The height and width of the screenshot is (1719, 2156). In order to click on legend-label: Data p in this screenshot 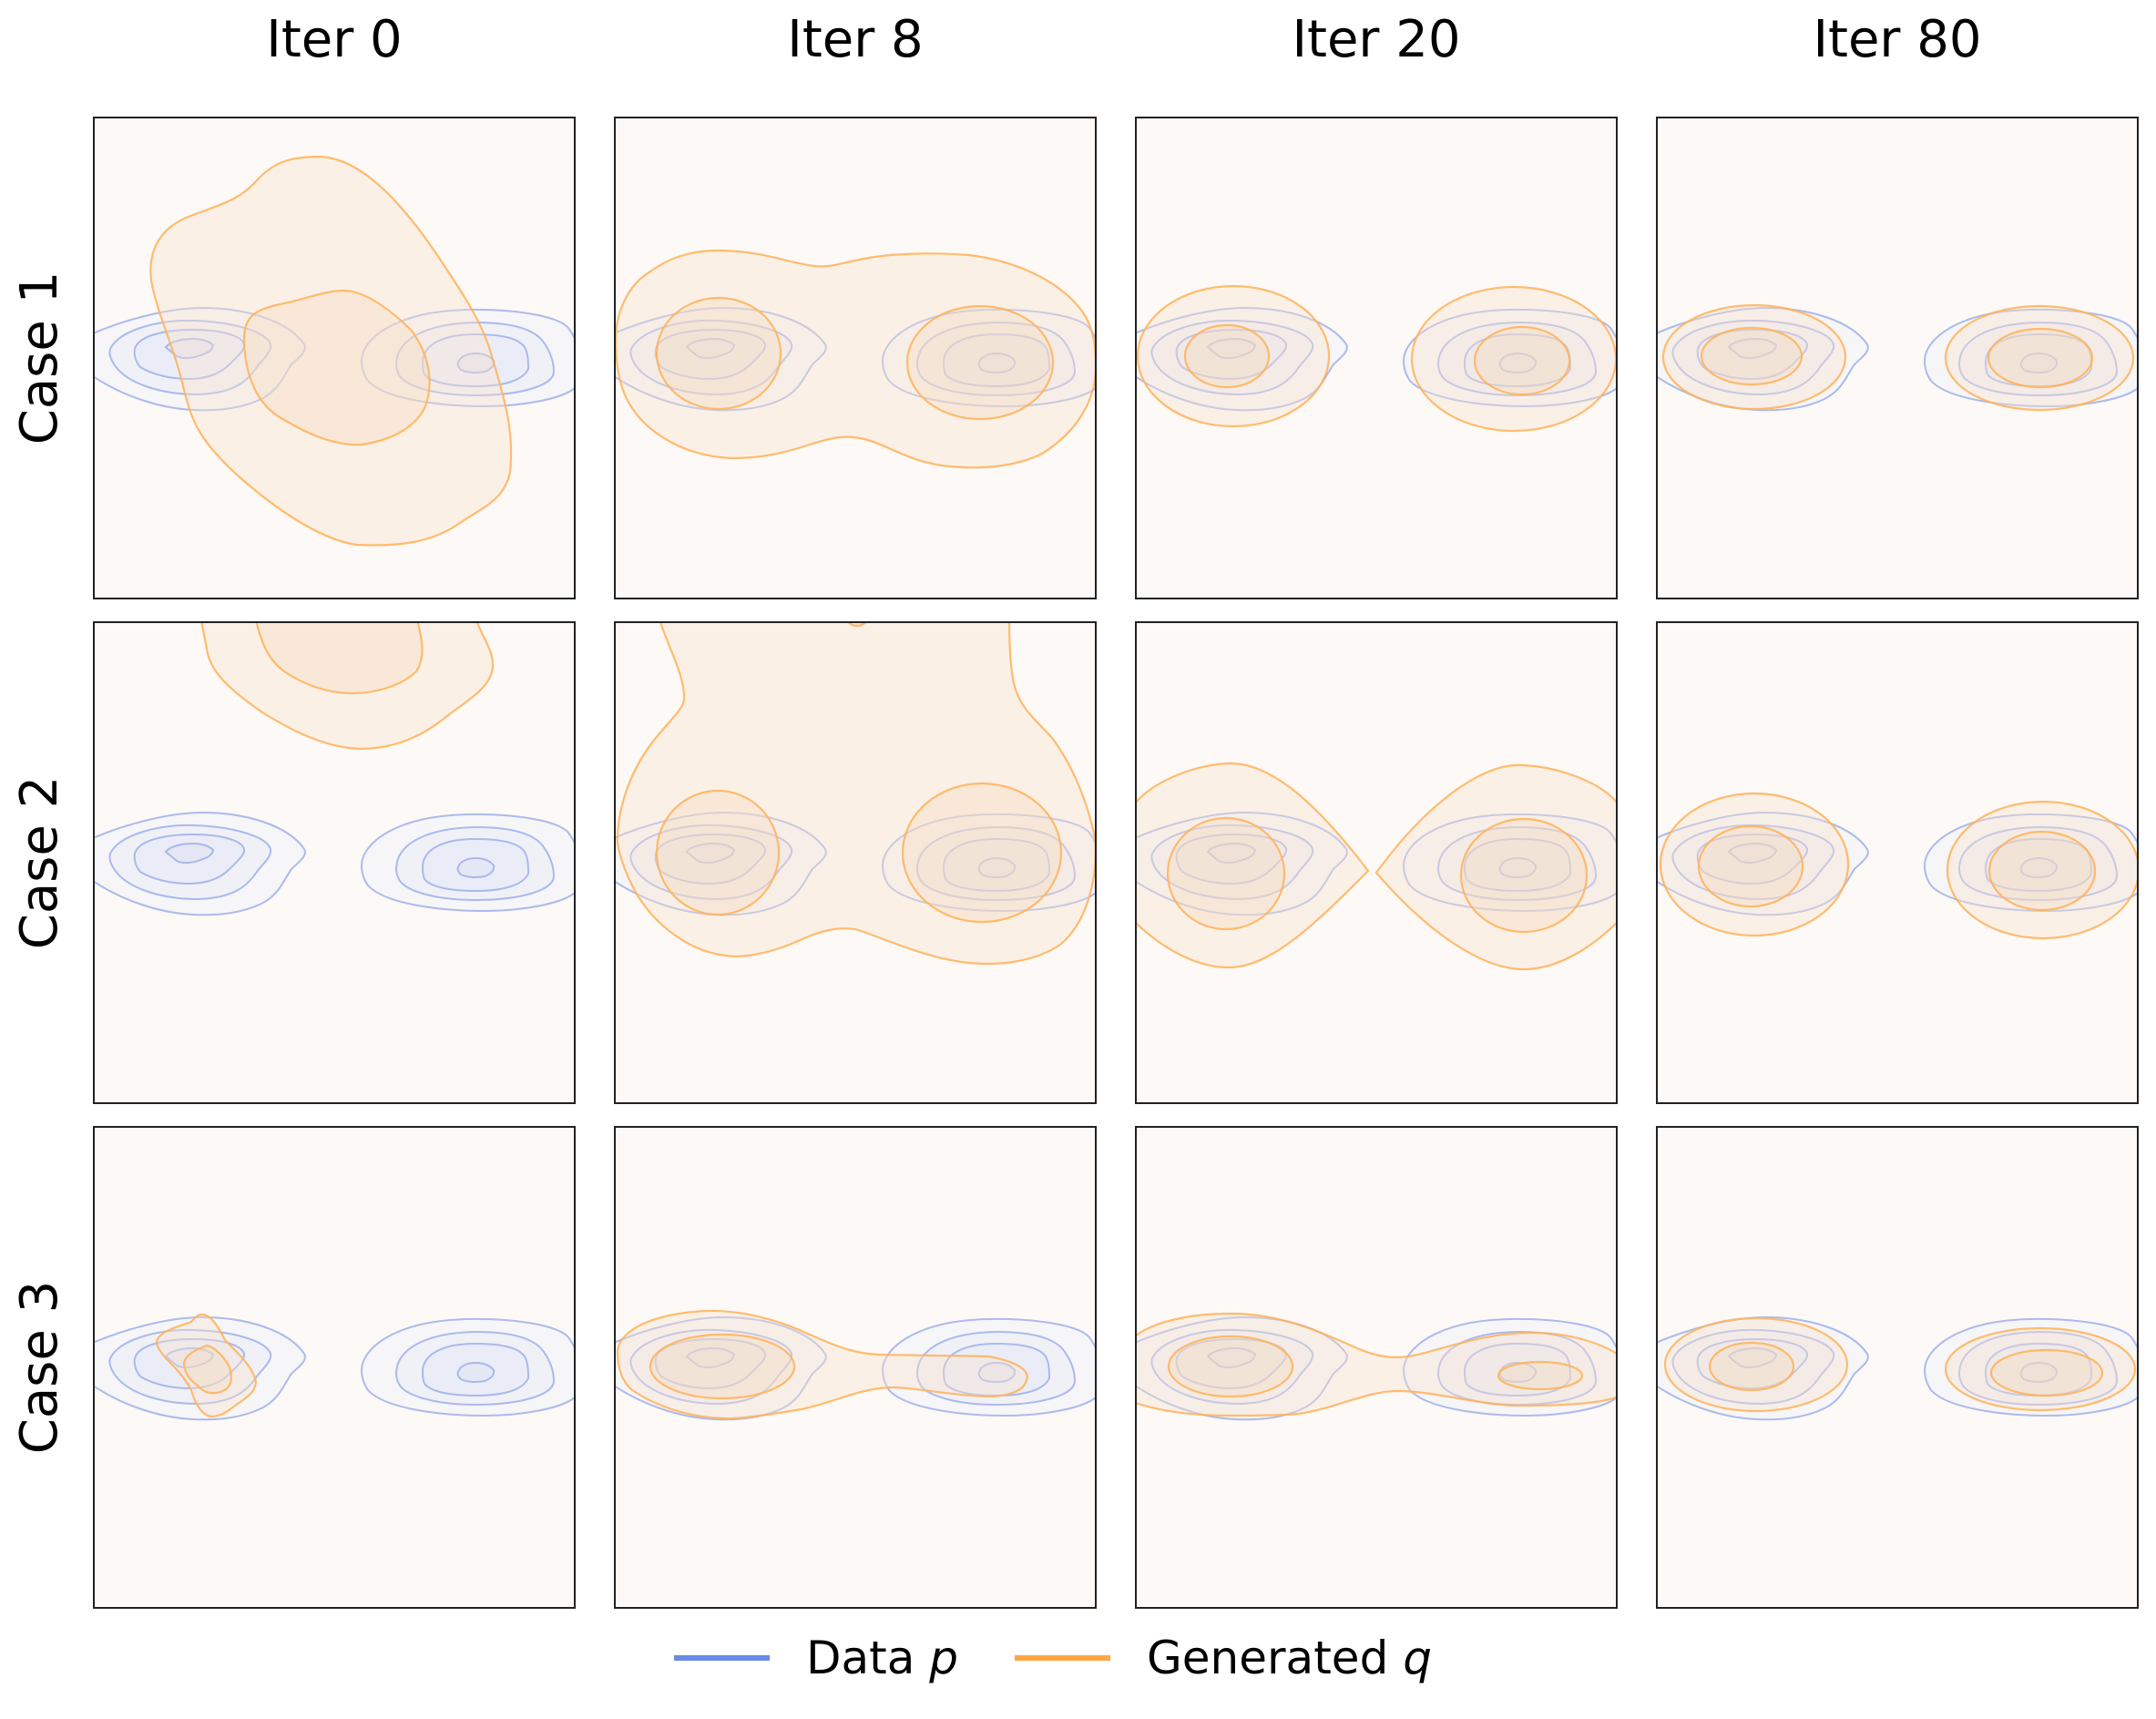, I will do `click(882, 1658)`.